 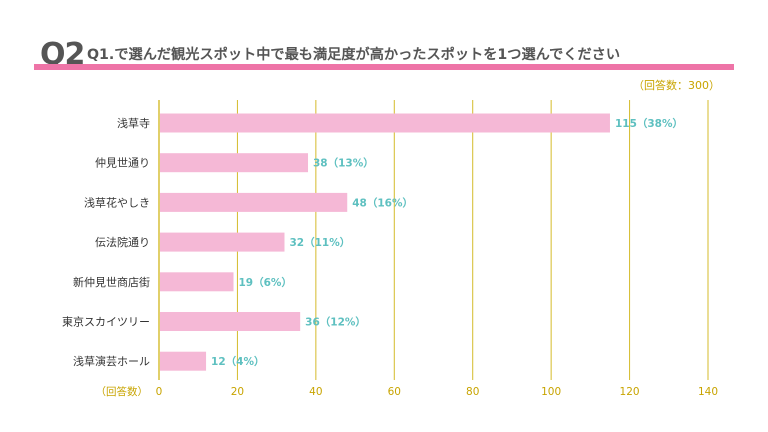 What do you see at coordinates (237, 361) in the screenshot?
I see `value-label: 12（4%）` at bounding box center [237, 361].